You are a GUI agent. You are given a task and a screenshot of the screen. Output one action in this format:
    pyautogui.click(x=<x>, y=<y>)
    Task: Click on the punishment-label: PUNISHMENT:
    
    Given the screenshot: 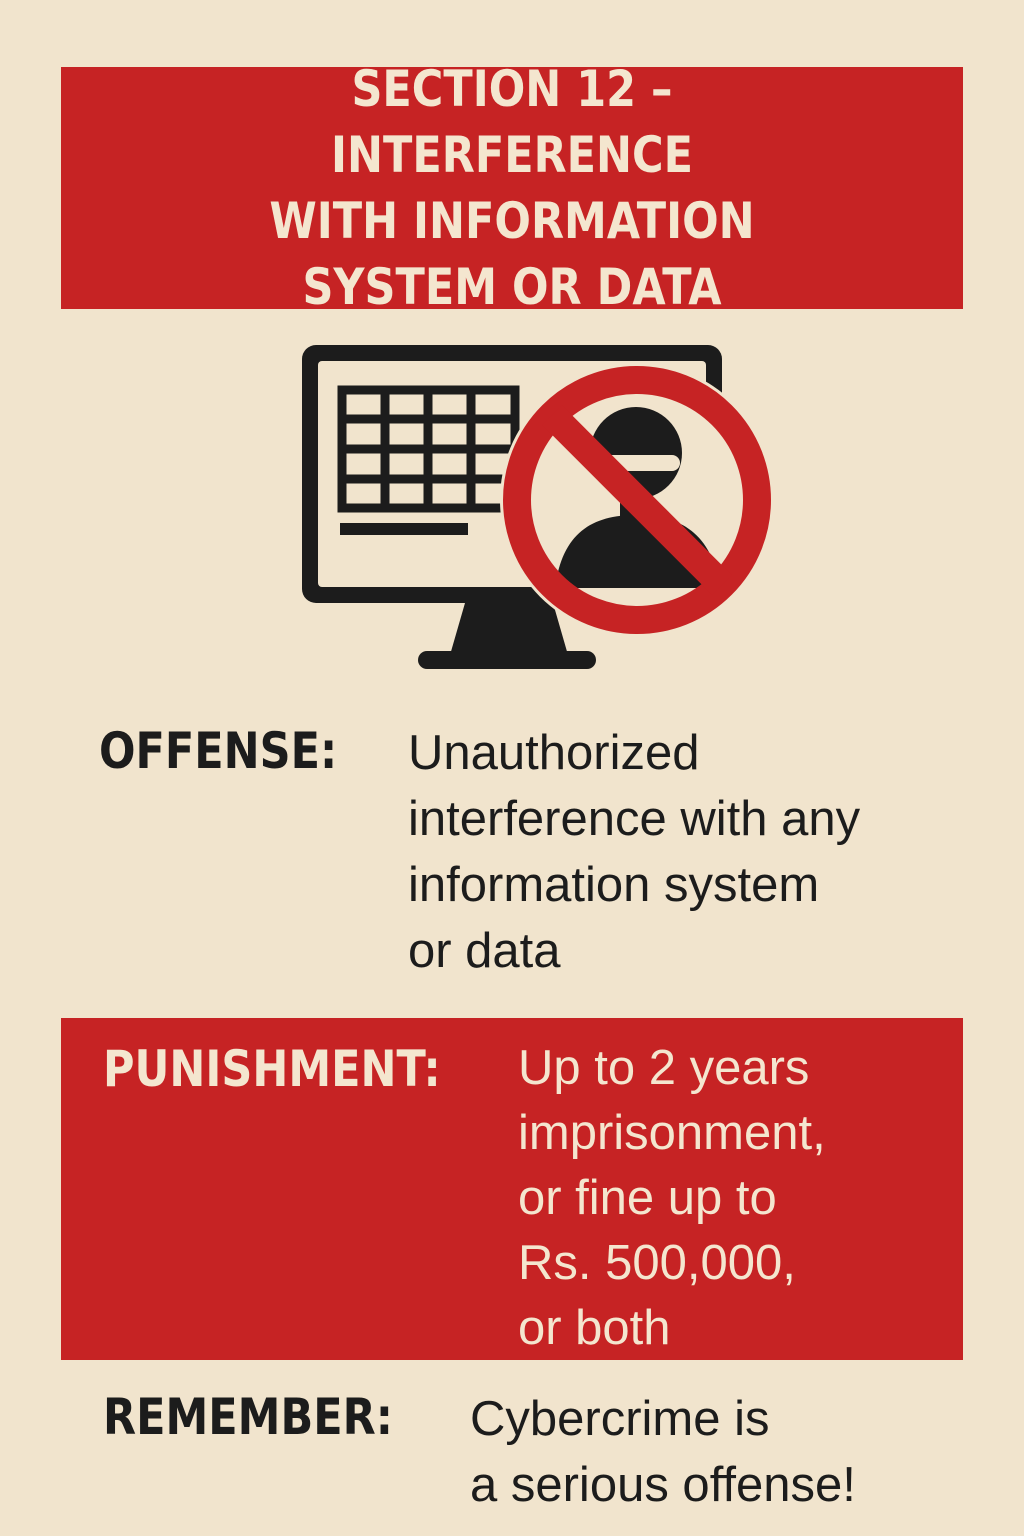 What is the action you would take?
    pyautogui.click(x=272, y=1069)
    